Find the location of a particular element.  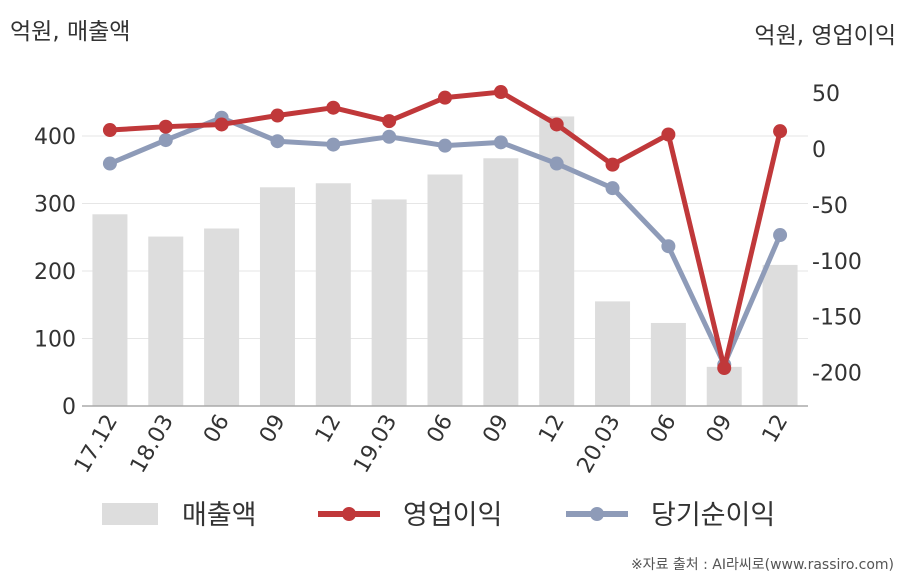

right-axis-tick-label: -200 is located at coordinates (837, 373).